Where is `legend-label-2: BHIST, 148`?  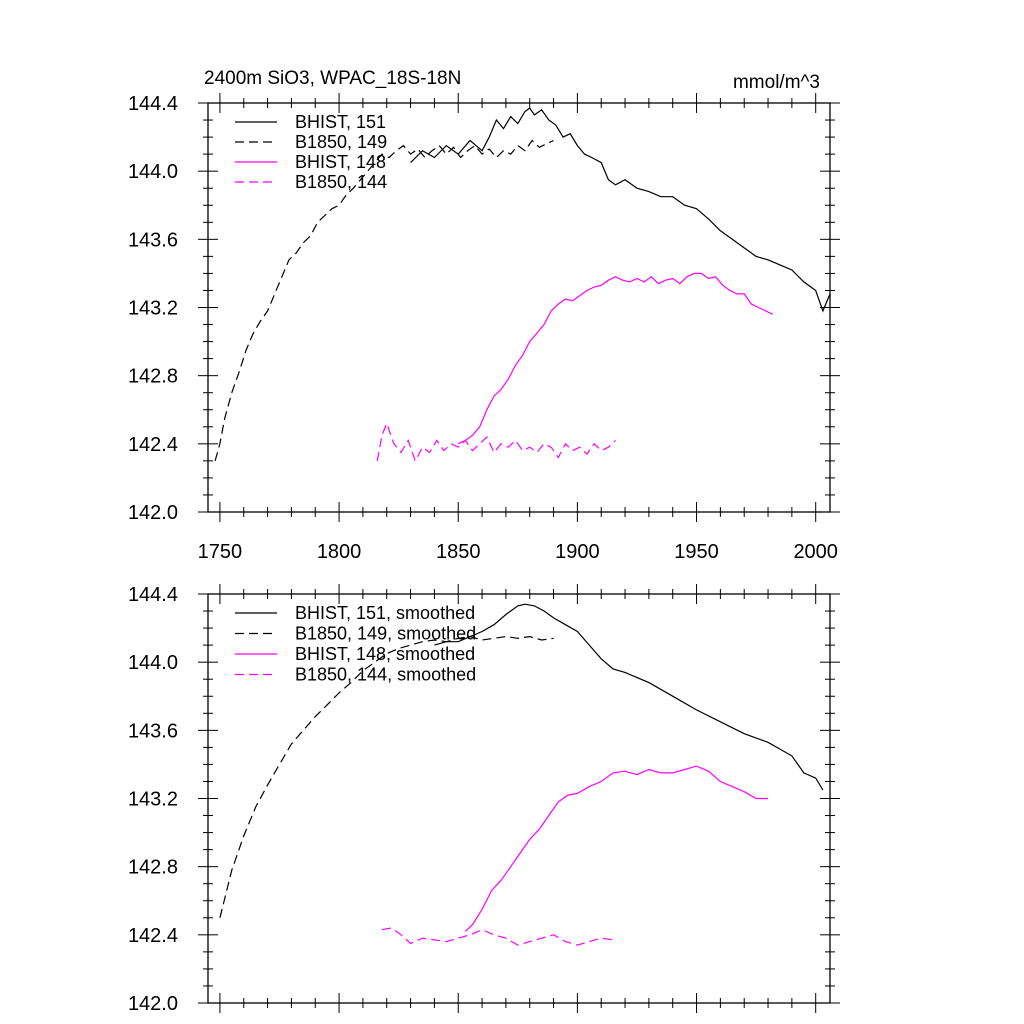 legend-label-2: BHIST, 148 is located at coordinates (340, 162).